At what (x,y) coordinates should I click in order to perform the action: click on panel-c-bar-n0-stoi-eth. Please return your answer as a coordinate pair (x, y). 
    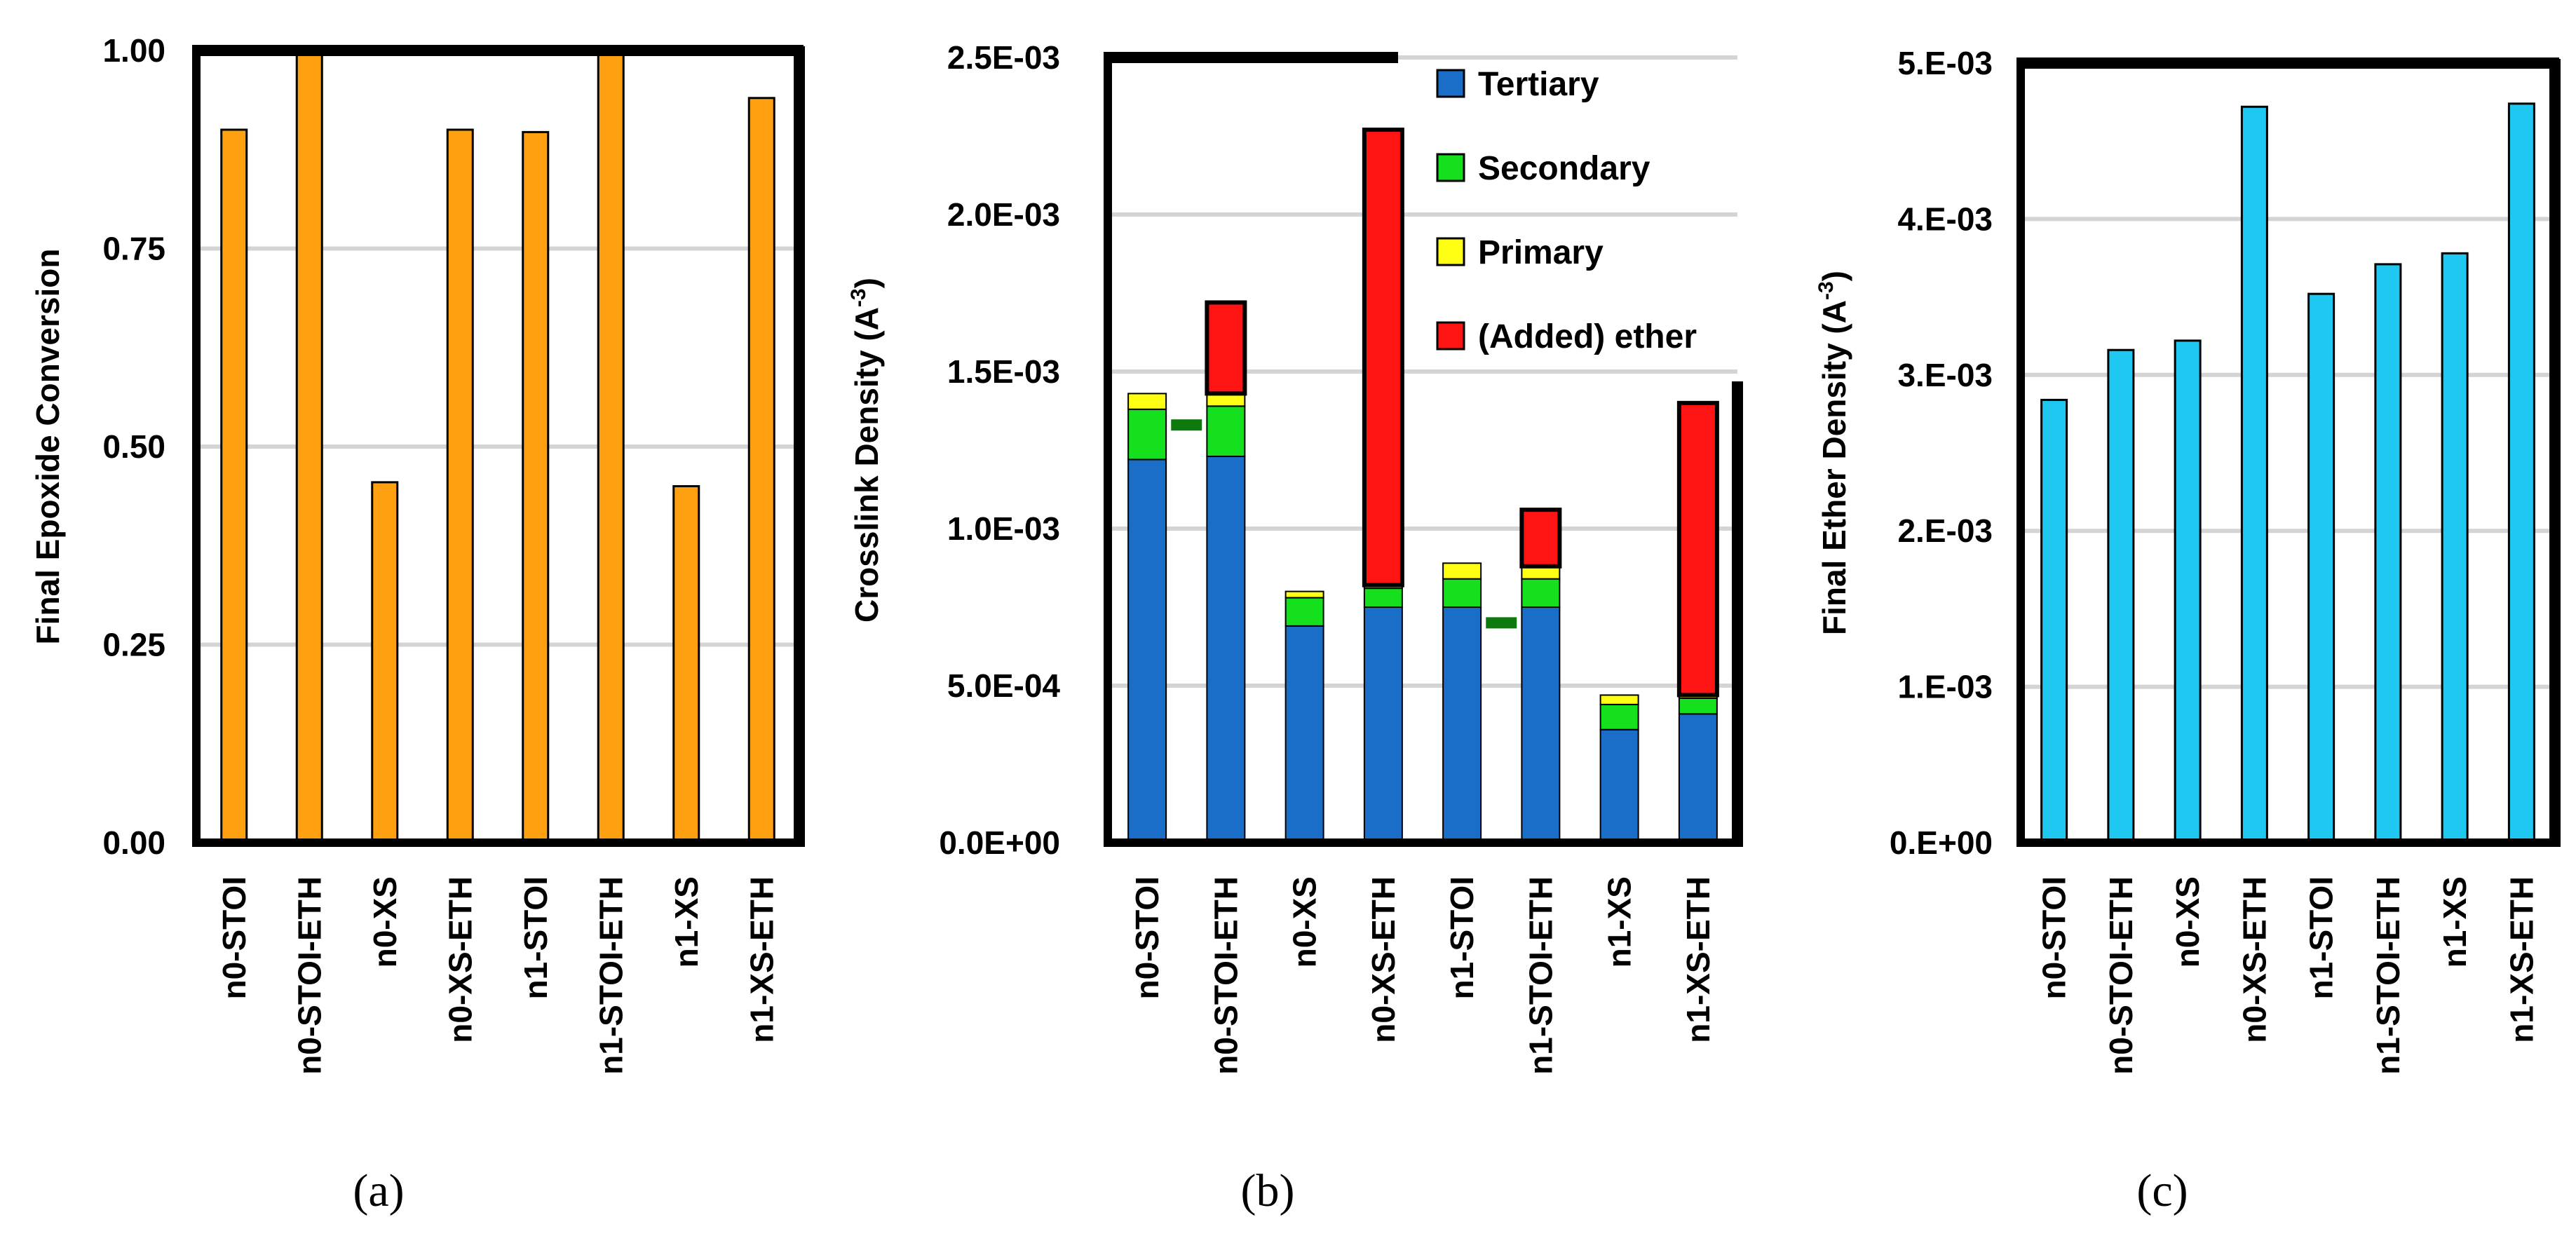
    Looking at the image, I should click on (2121, 596).